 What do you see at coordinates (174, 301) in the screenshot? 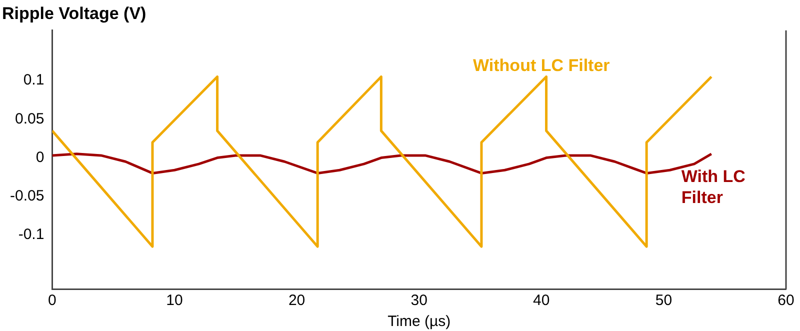
I see `x-tick-label: 10` at bounding box center [174, 301].